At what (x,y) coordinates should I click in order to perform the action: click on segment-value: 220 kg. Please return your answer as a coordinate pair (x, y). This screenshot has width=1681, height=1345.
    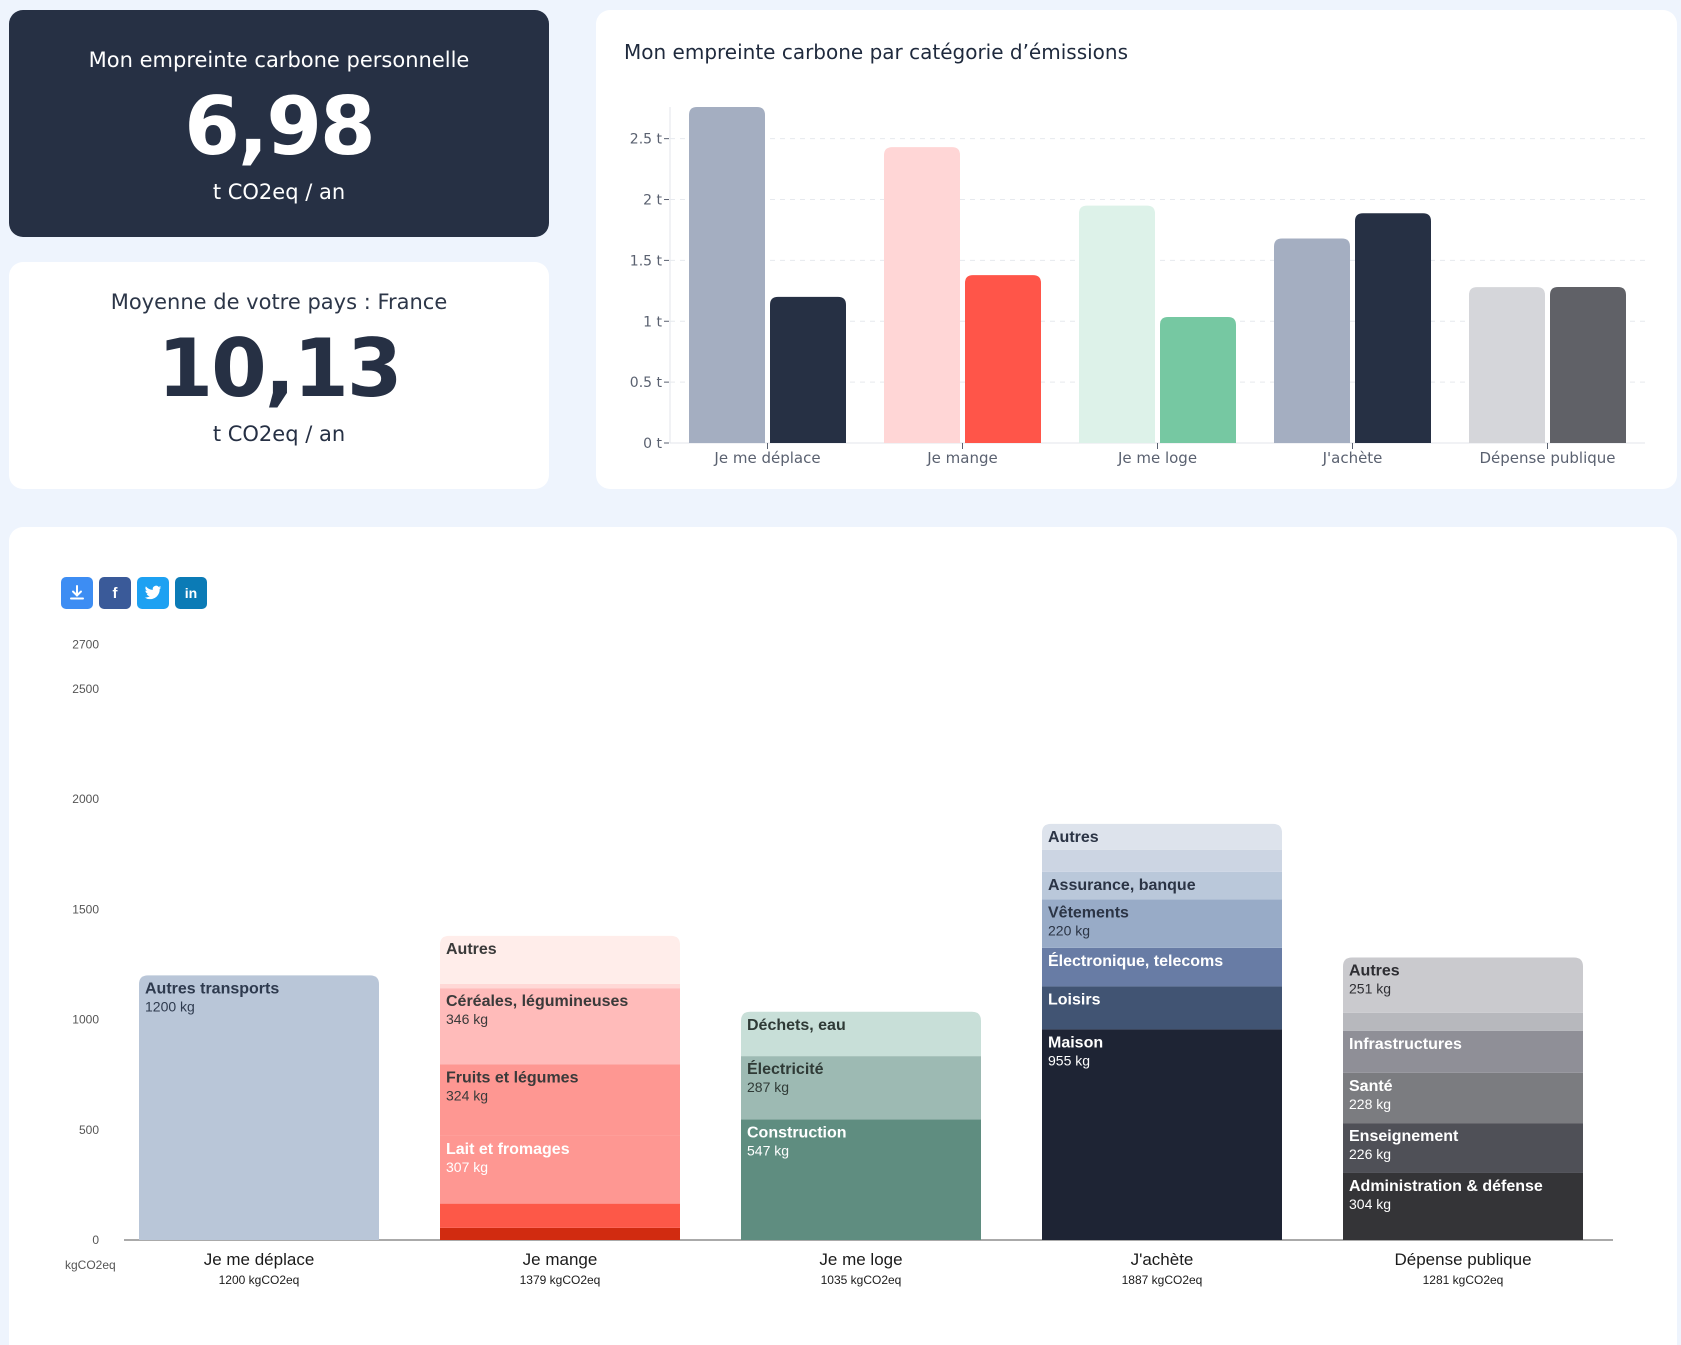
    Looking at the image, I should click on (1069, 930).